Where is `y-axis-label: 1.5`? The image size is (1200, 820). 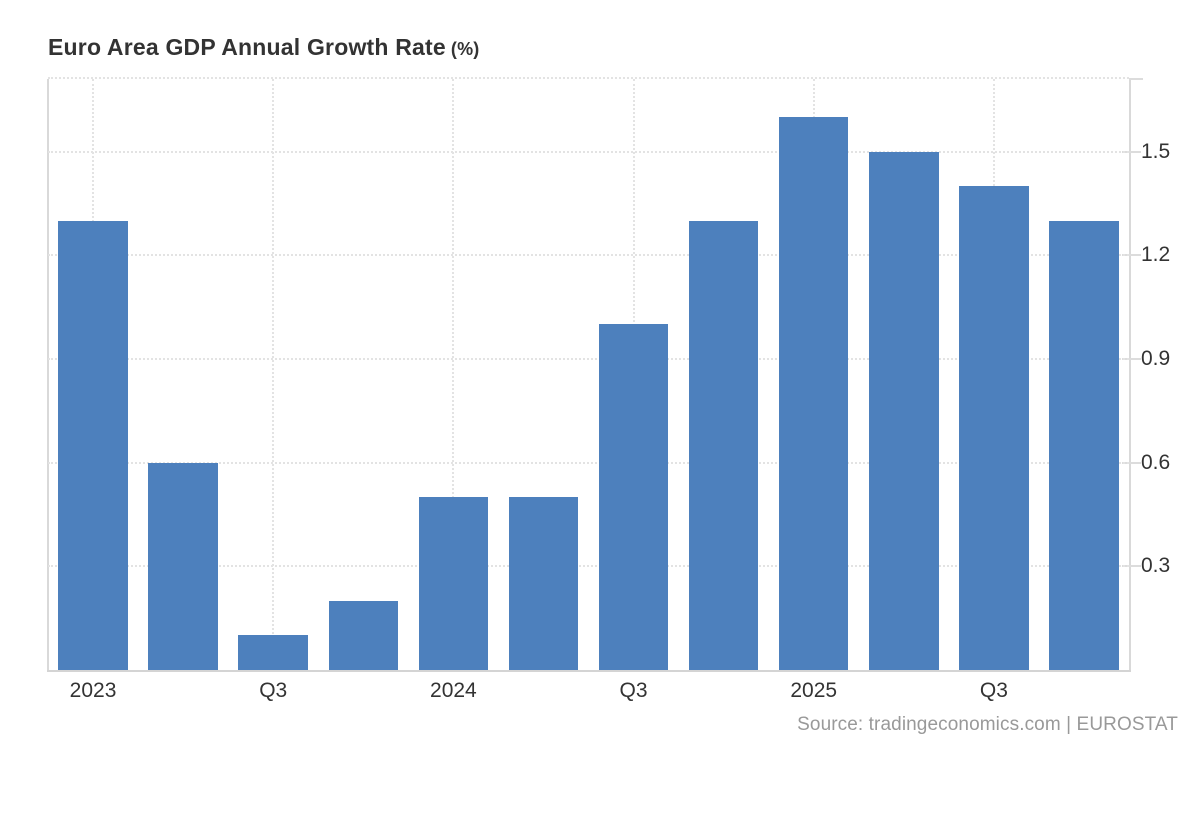 y-axis-label: 1.5 is located at coordinates (1156, 151).